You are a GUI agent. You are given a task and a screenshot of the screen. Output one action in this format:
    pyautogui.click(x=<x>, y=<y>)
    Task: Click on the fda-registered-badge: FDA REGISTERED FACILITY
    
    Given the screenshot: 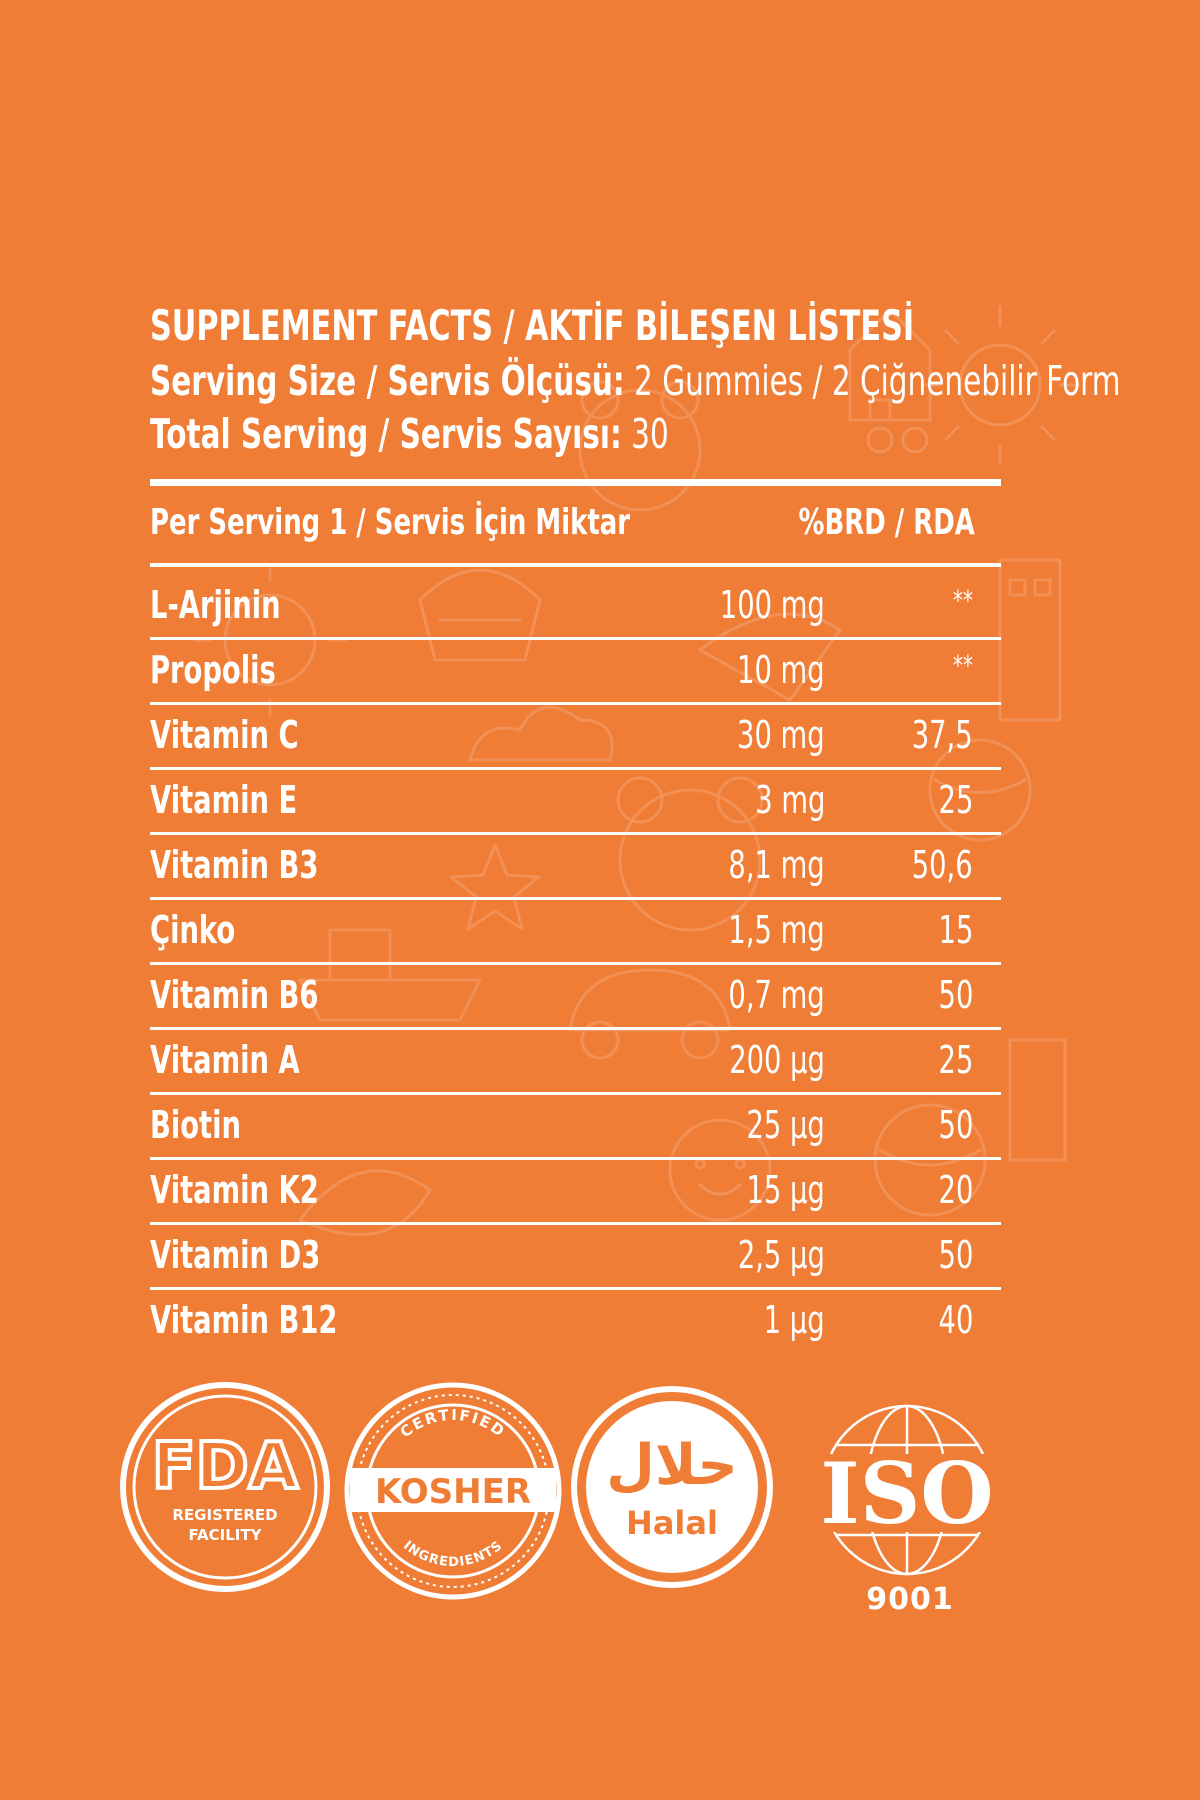 What is the action you would take?
    pyautogui.click(x=225, y=1487)
    